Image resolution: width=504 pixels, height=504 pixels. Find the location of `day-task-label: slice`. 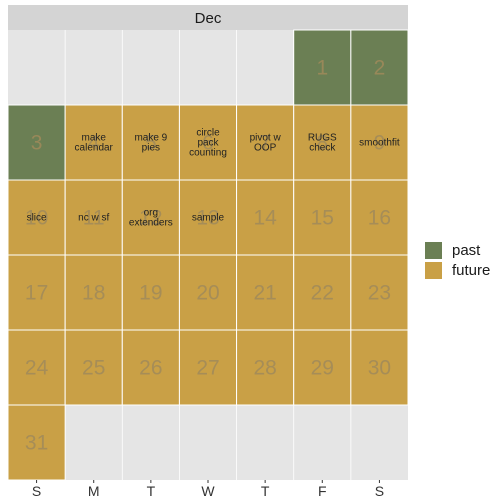

day-task-label: slice is located at coordinates (37, 218).